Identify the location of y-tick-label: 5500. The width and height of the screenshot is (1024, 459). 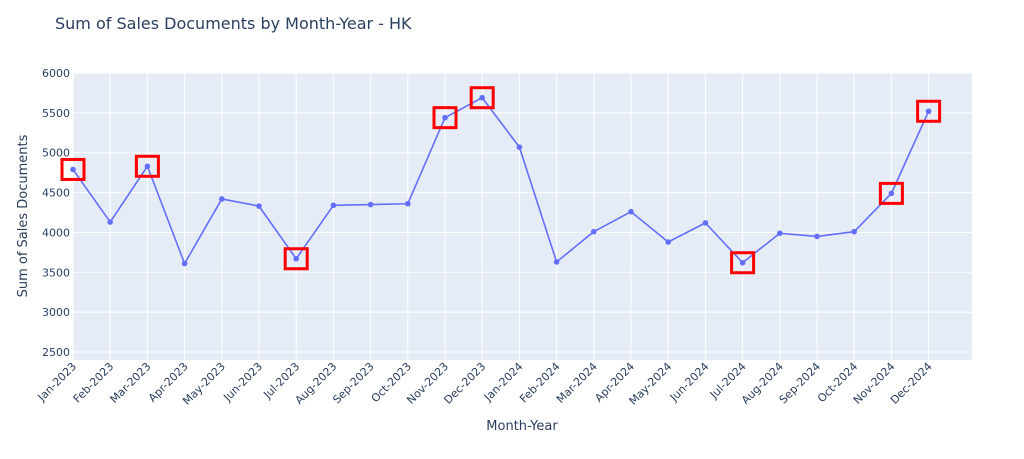
(56, 113).